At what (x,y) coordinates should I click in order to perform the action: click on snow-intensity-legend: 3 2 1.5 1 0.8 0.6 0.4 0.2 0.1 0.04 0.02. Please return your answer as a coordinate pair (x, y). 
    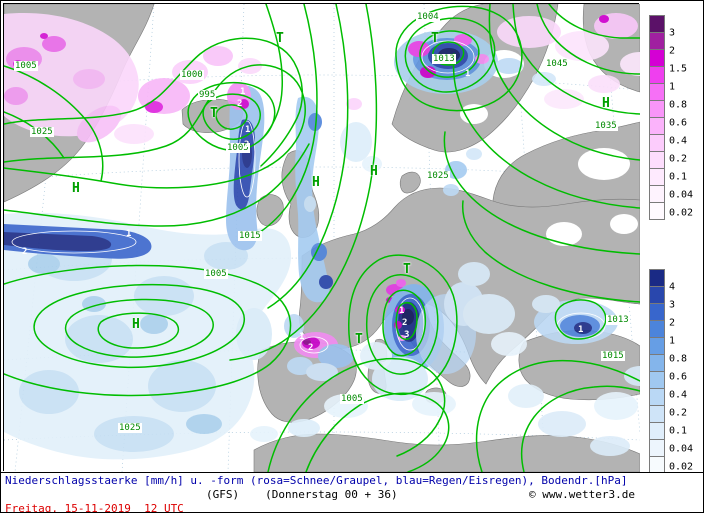
    Looking at the image, I should click on (671, 117).